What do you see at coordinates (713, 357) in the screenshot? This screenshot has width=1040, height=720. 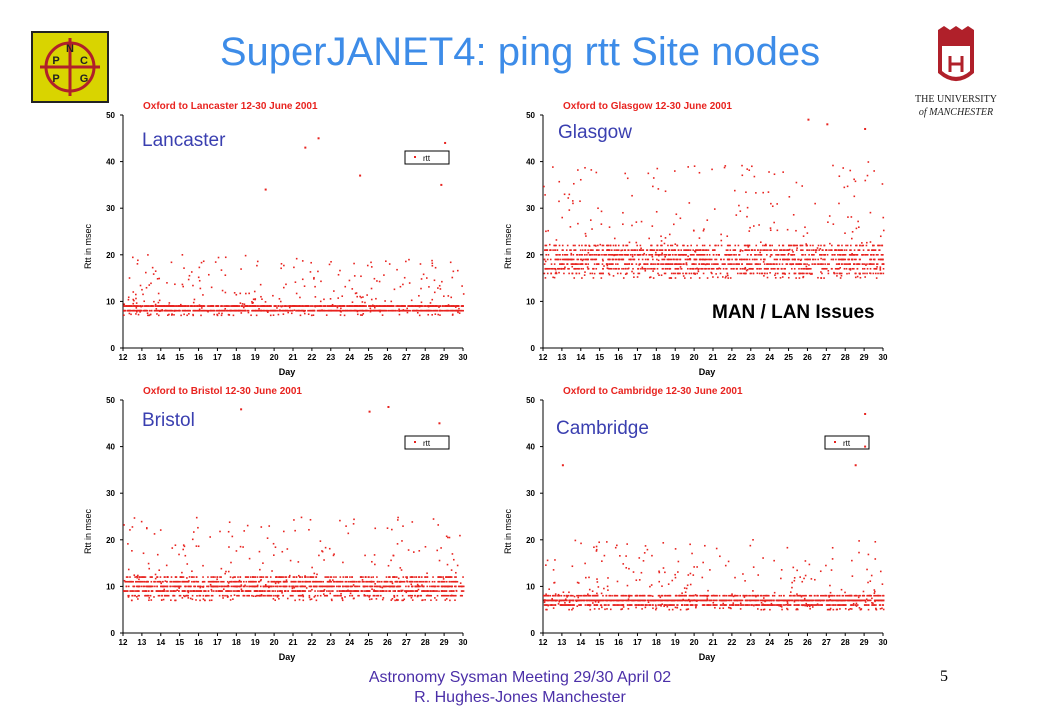 I see `x-tick-label: 21` at bounding box center [713, 357].